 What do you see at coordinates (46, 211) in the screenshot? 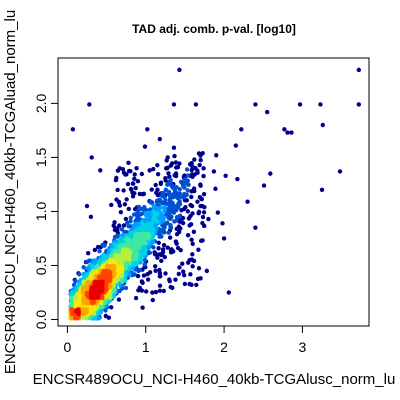
I see `y-axis: 0.0 0.5 1.0 1.5 2.0` at bounding box center [46, 211].